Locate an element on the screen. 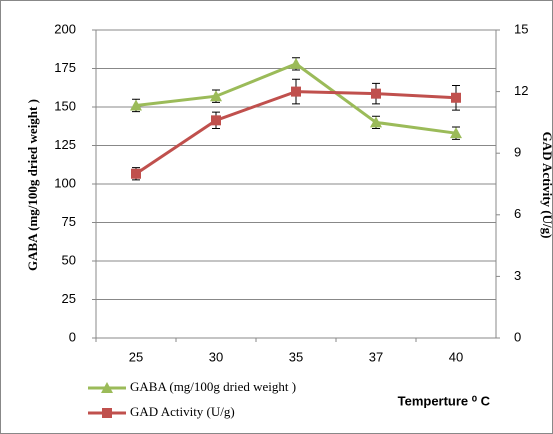 The image size is (553, 434). y-tick-label: 100 is located at coordinates (65, 182).